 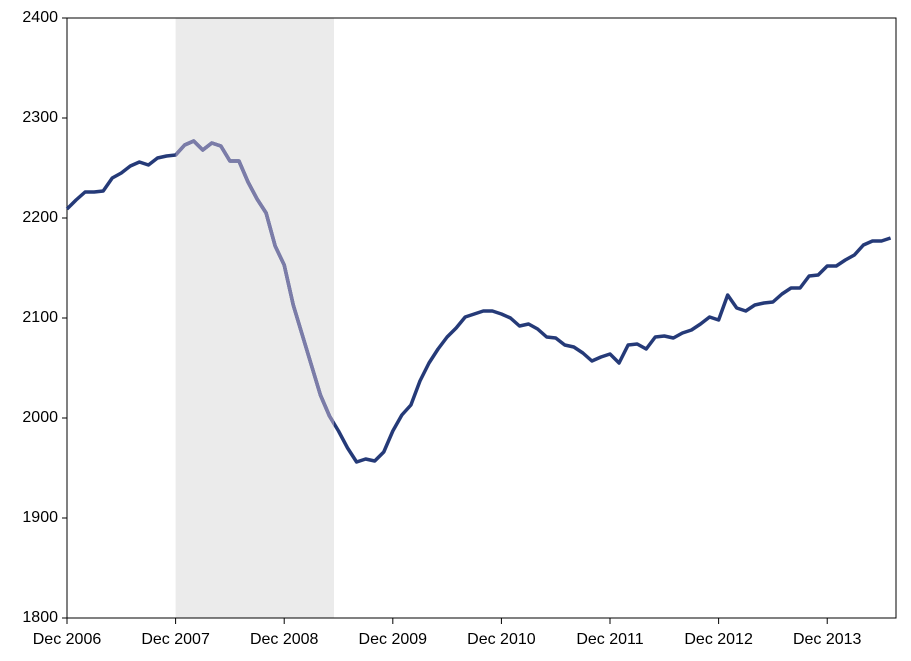 What do you see at coordinates (40, 517) in the screenshot?
I see `y-tick-label: 1900` at bounding box center [40, 517].